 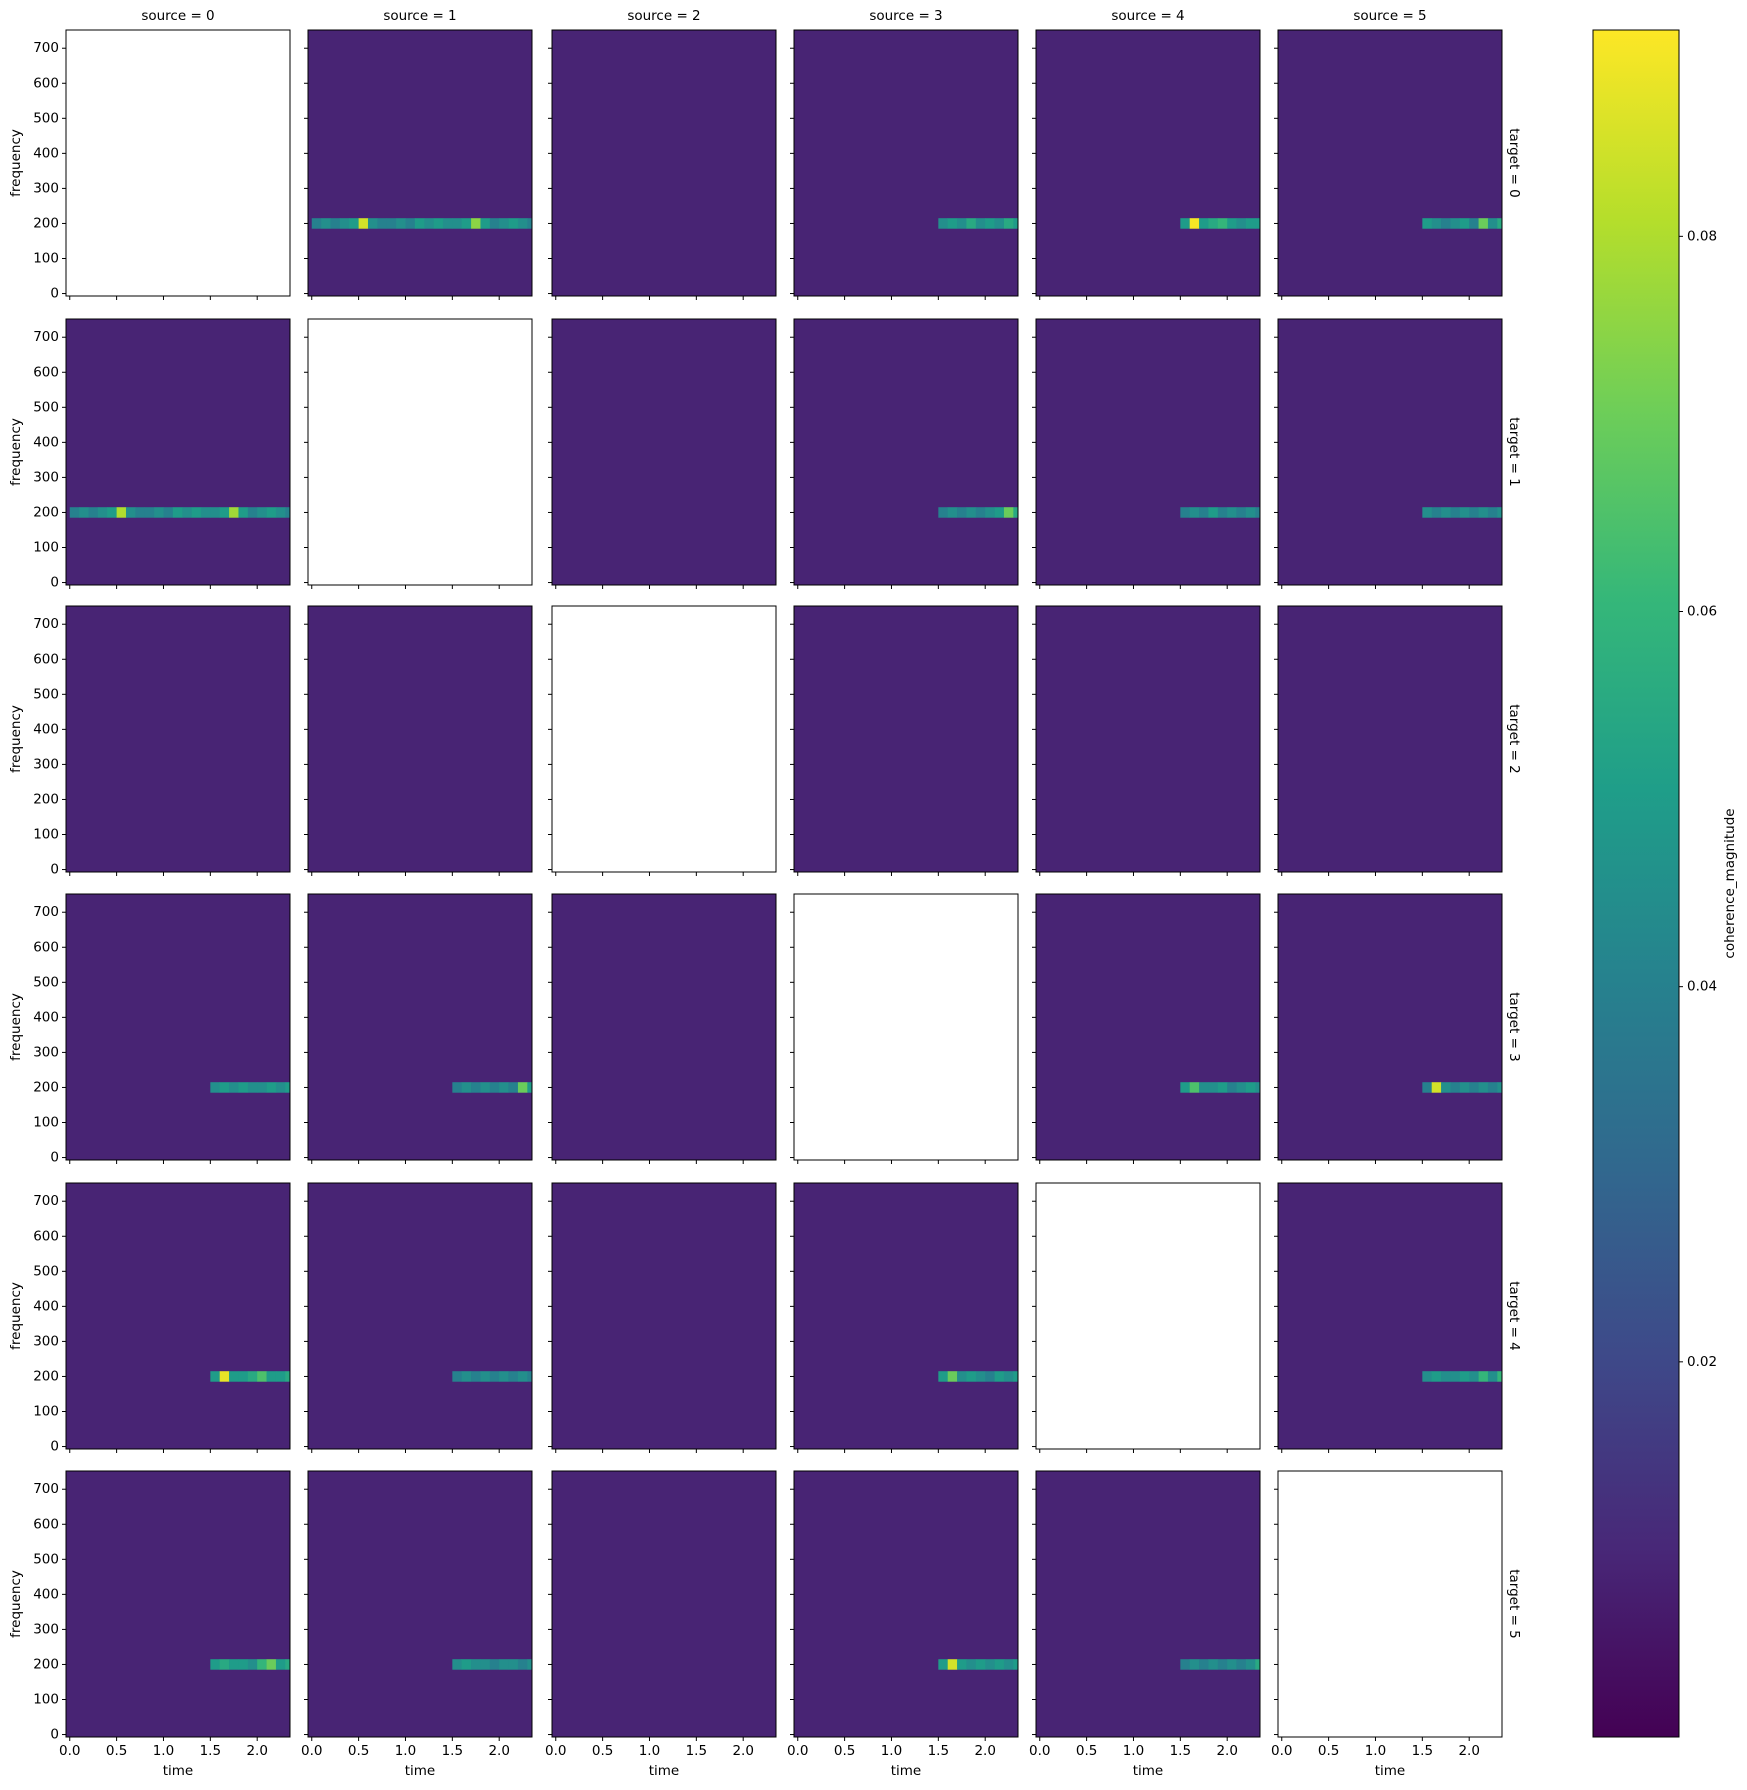 I want to click on x-axis-label: time, so click(x=420, y=1771).